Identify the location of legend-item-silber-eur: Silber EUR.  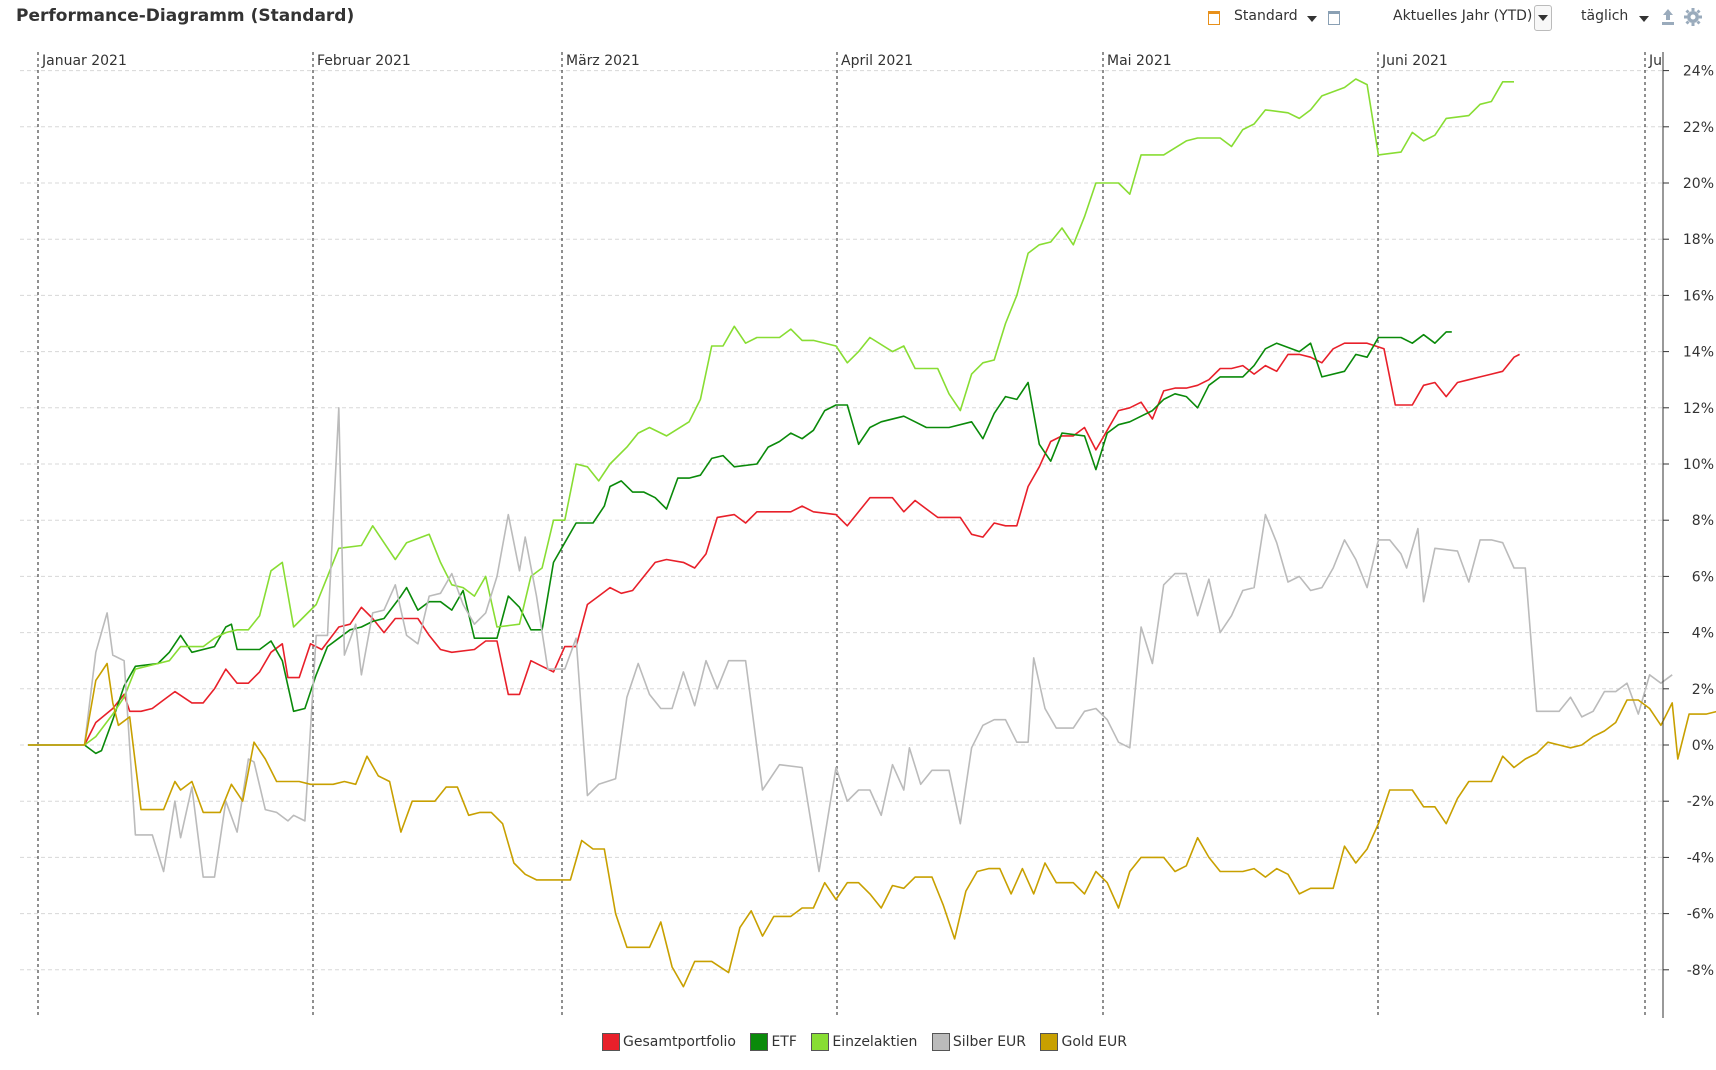
(979, 1042).